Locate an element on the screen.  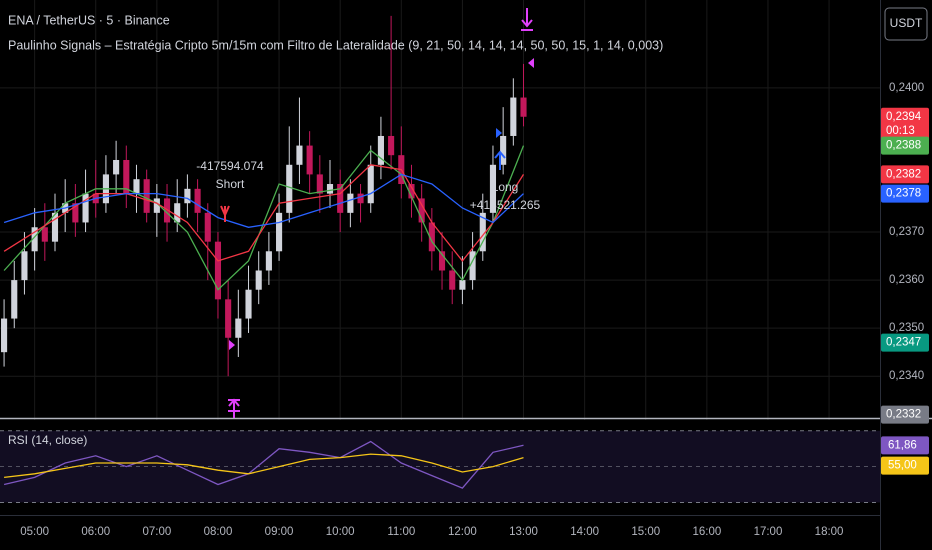
long-arrow is located at coordinates (500, 160).